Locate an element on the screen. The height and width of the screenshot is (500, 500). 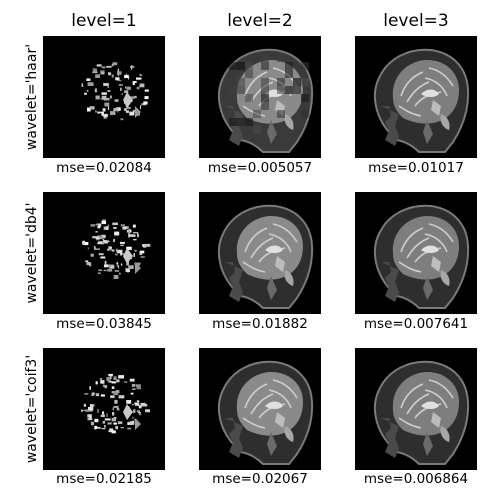
column-title-level-2: level=2 is located at coordinates (260, 21).